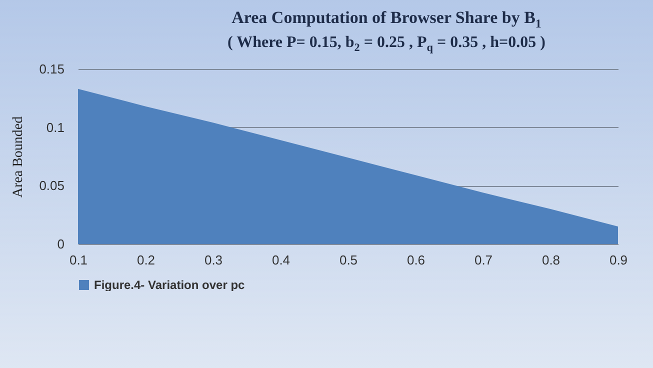  I want to click on x-tick-label: 0.1, so click(78, 260).